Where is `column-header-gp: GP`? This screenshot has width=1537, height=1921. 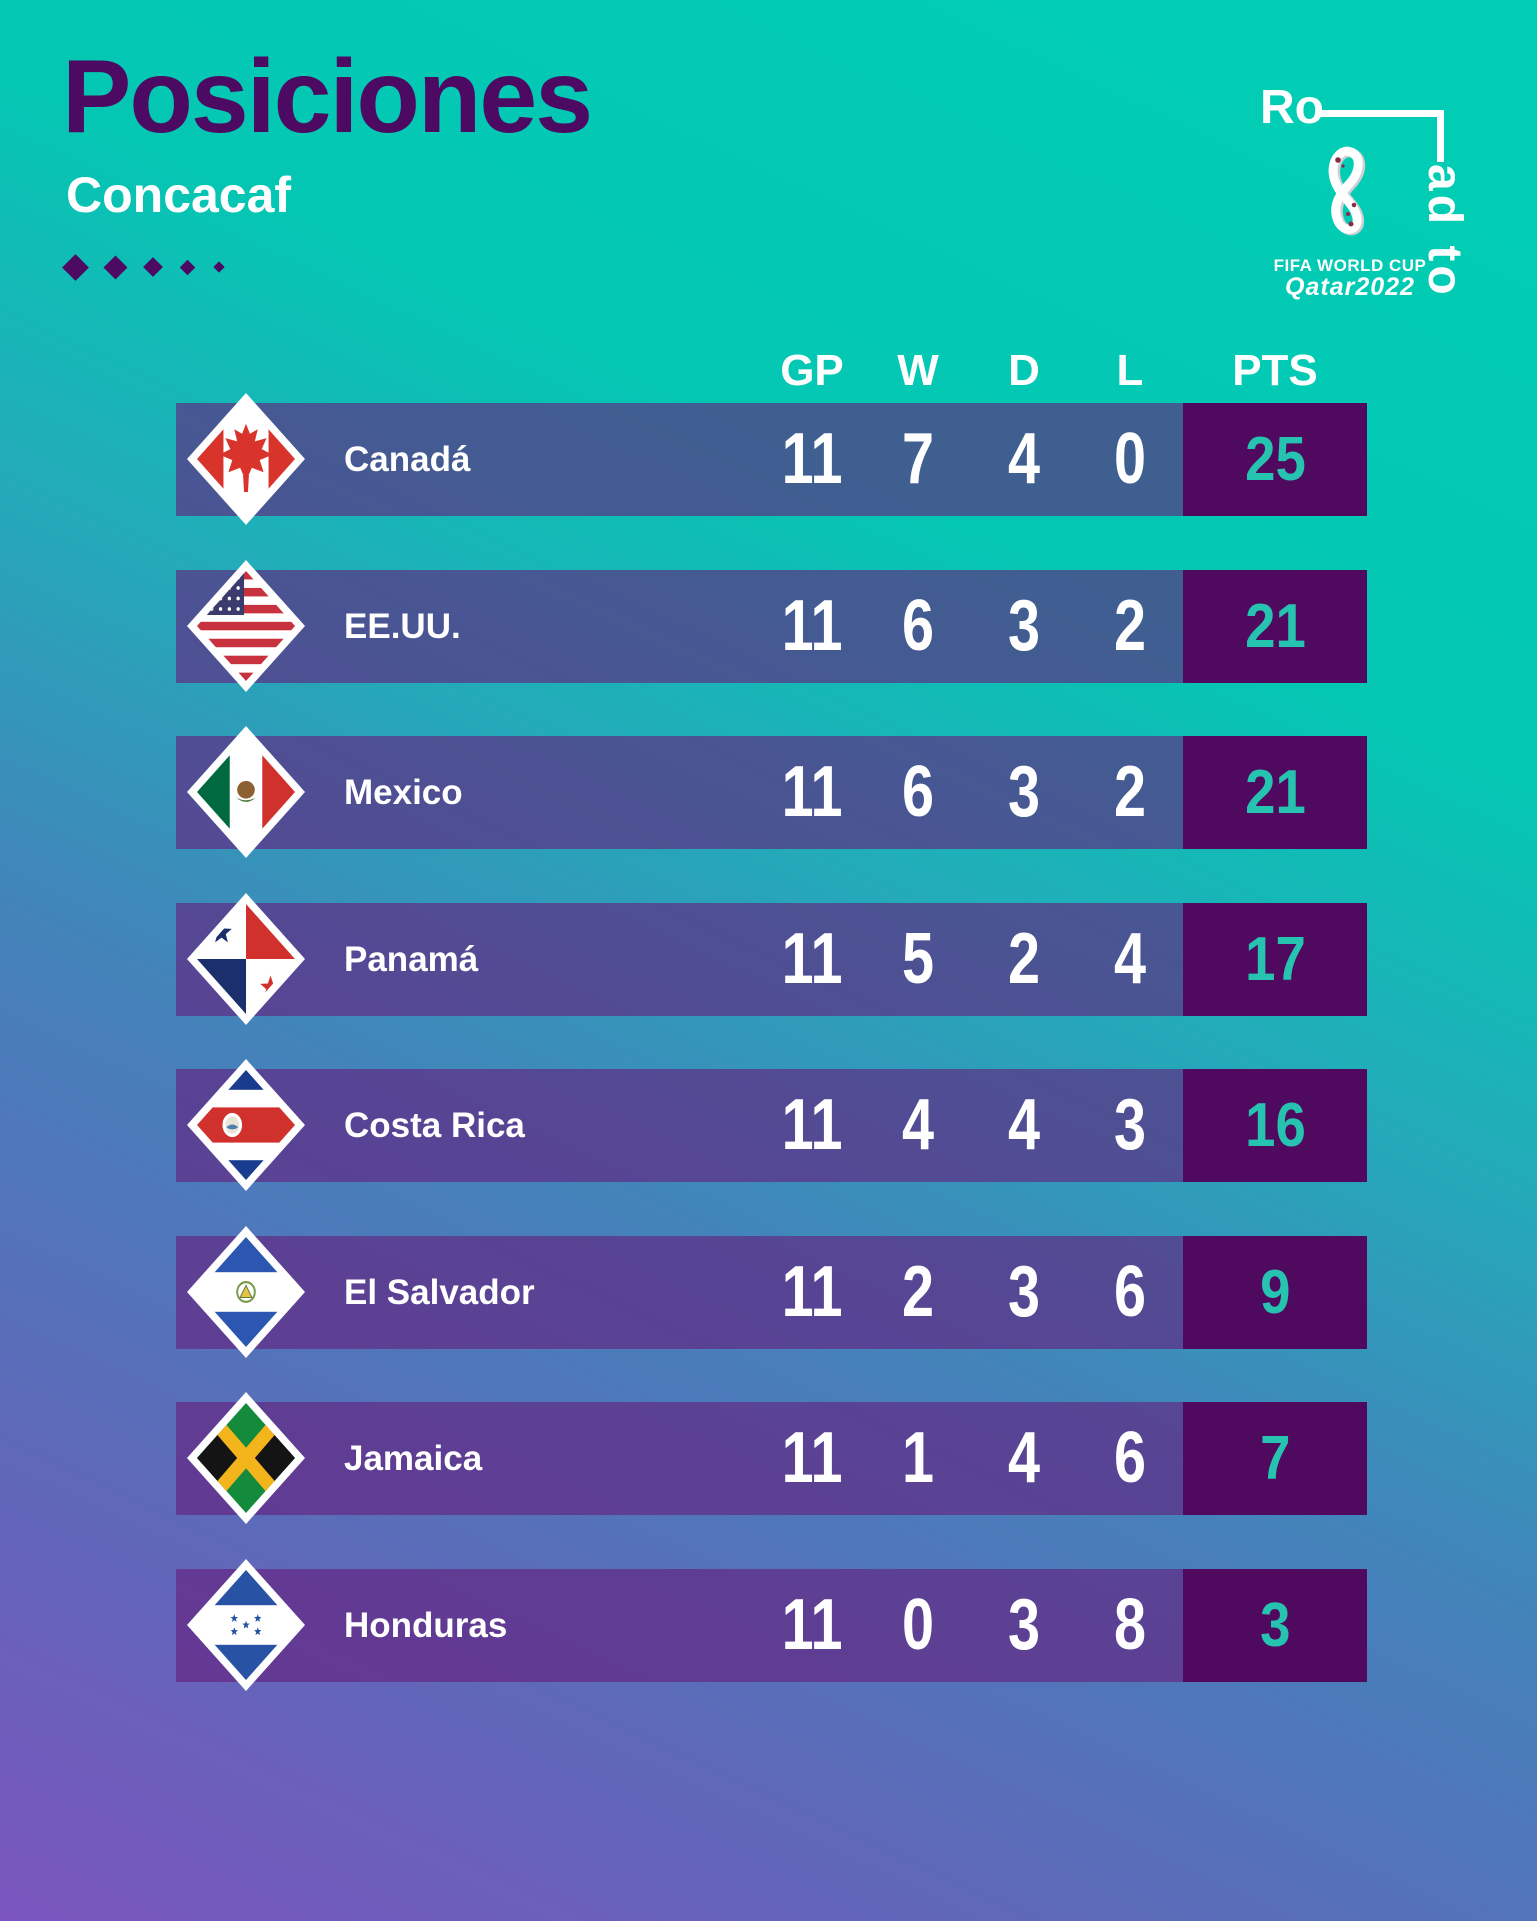
column-header-gp: GP is located at coordinates (812, 370).